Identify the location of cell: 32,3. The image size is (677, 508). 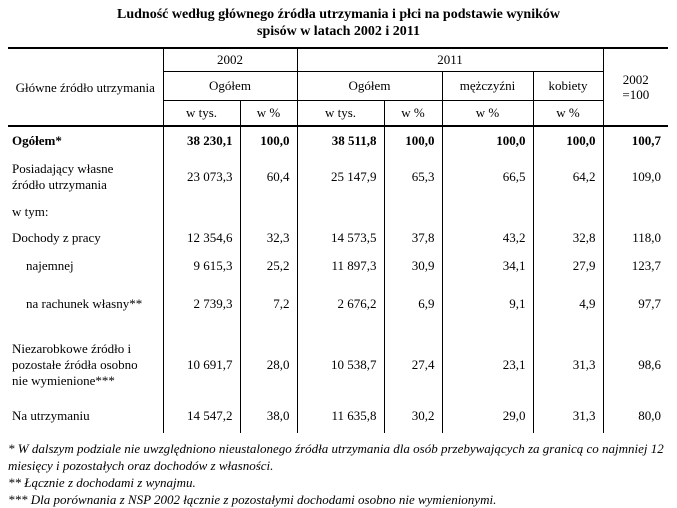
(268, 238).